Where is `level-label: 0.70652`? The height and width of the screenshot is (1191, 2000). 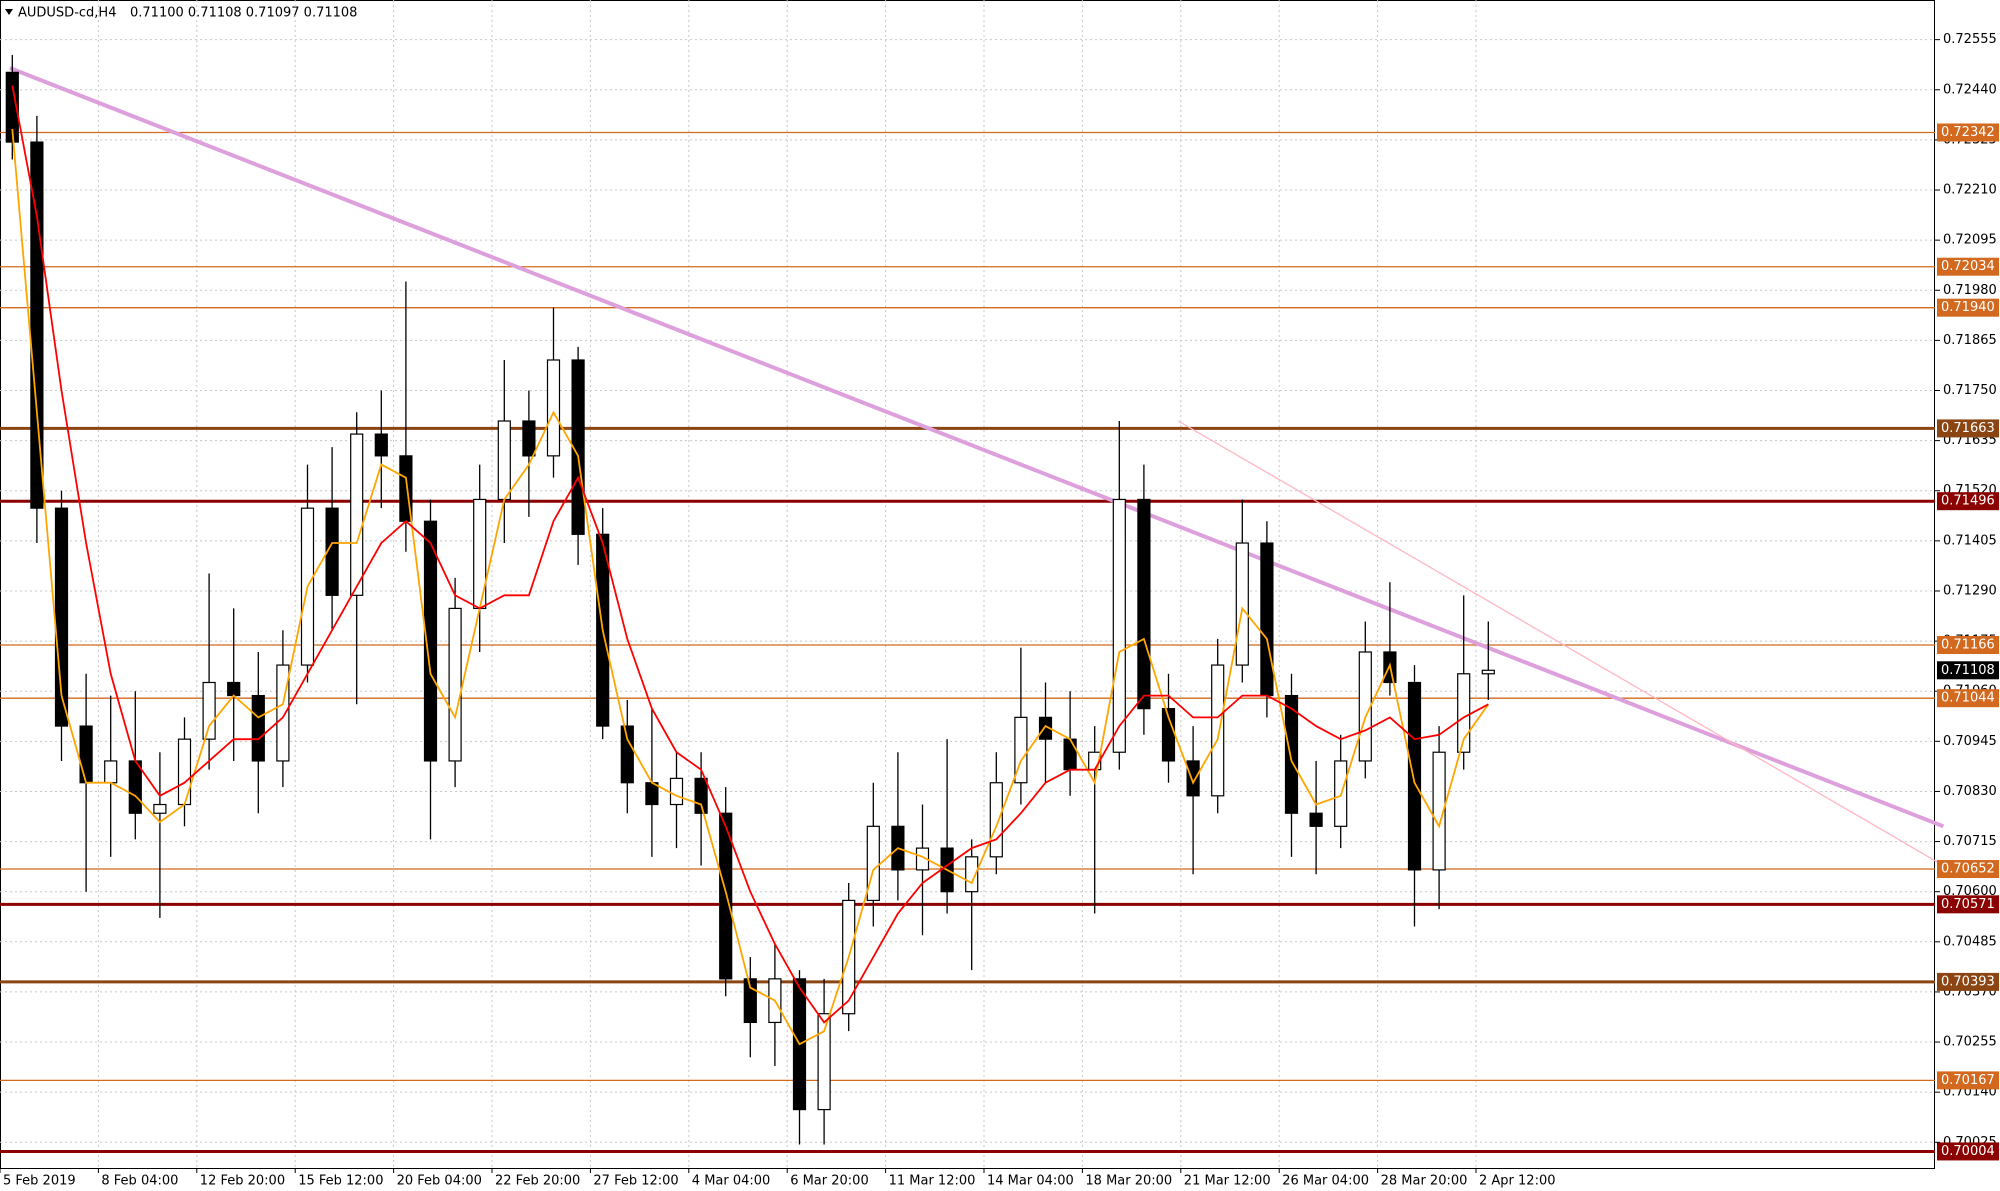 level-label: 0.70652 is located at coordinates (1968, 869).